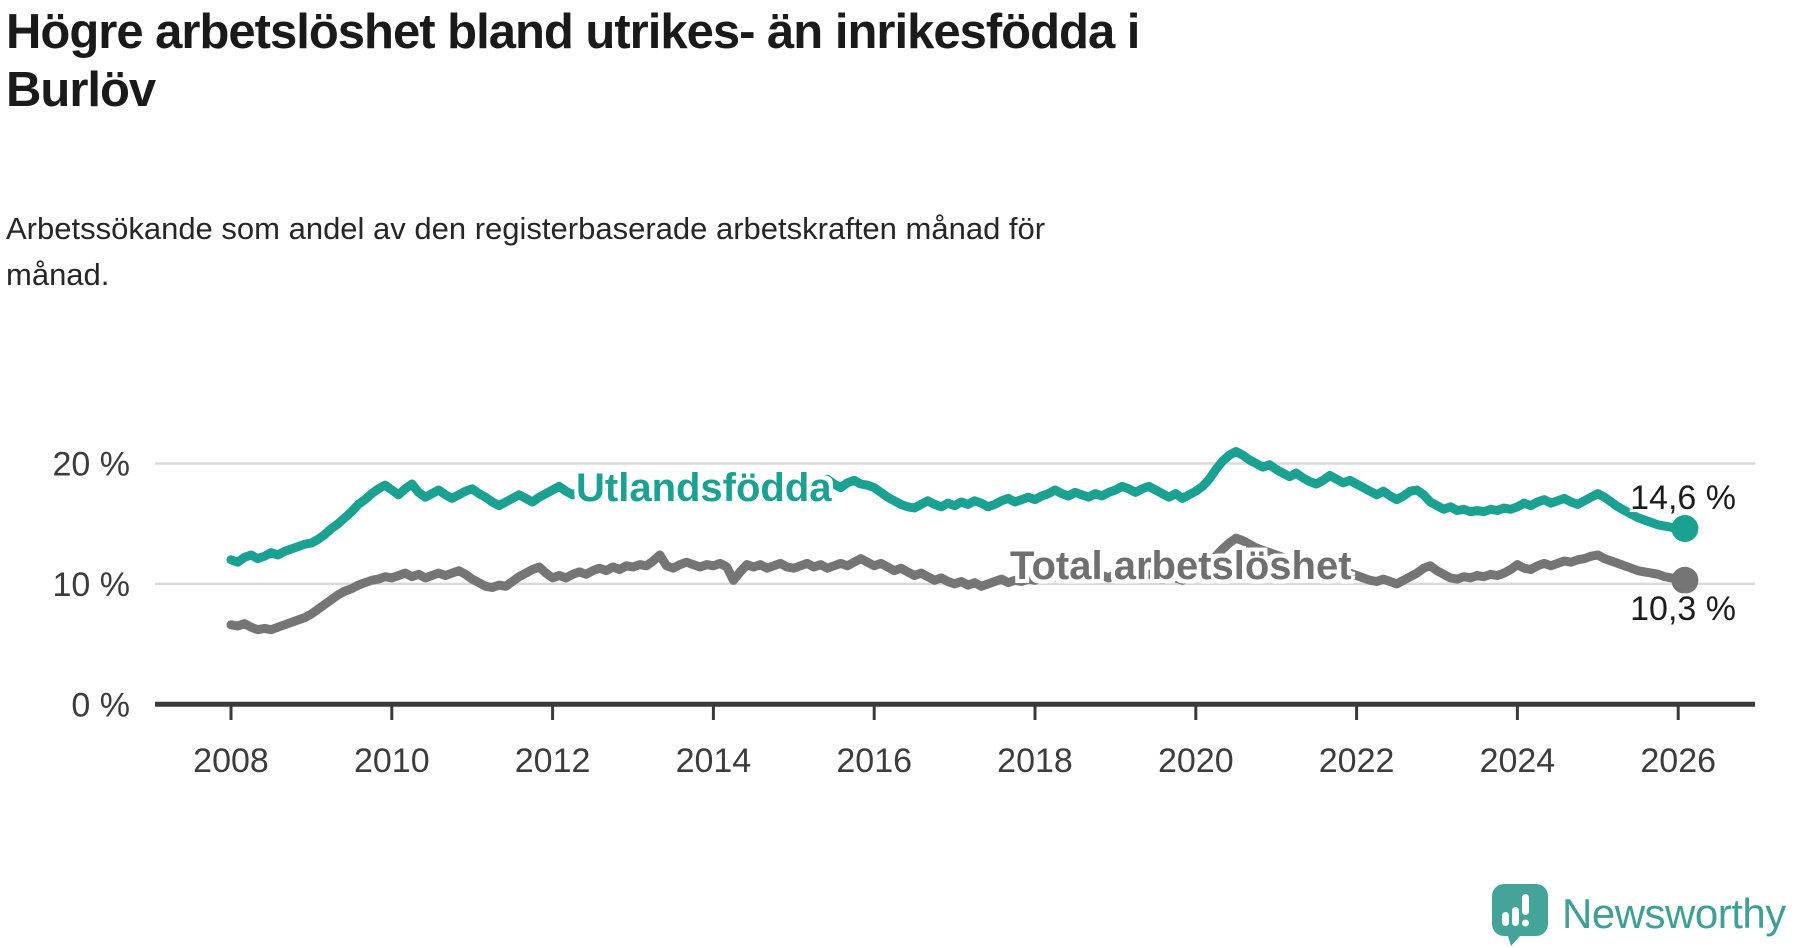 The height and width of the screenshot is (948, 1800). What do you see at coordinates (714, 761) in the screenshot?
I see `x-tick-label-2014: 2014` at bounding box center [714, 761].